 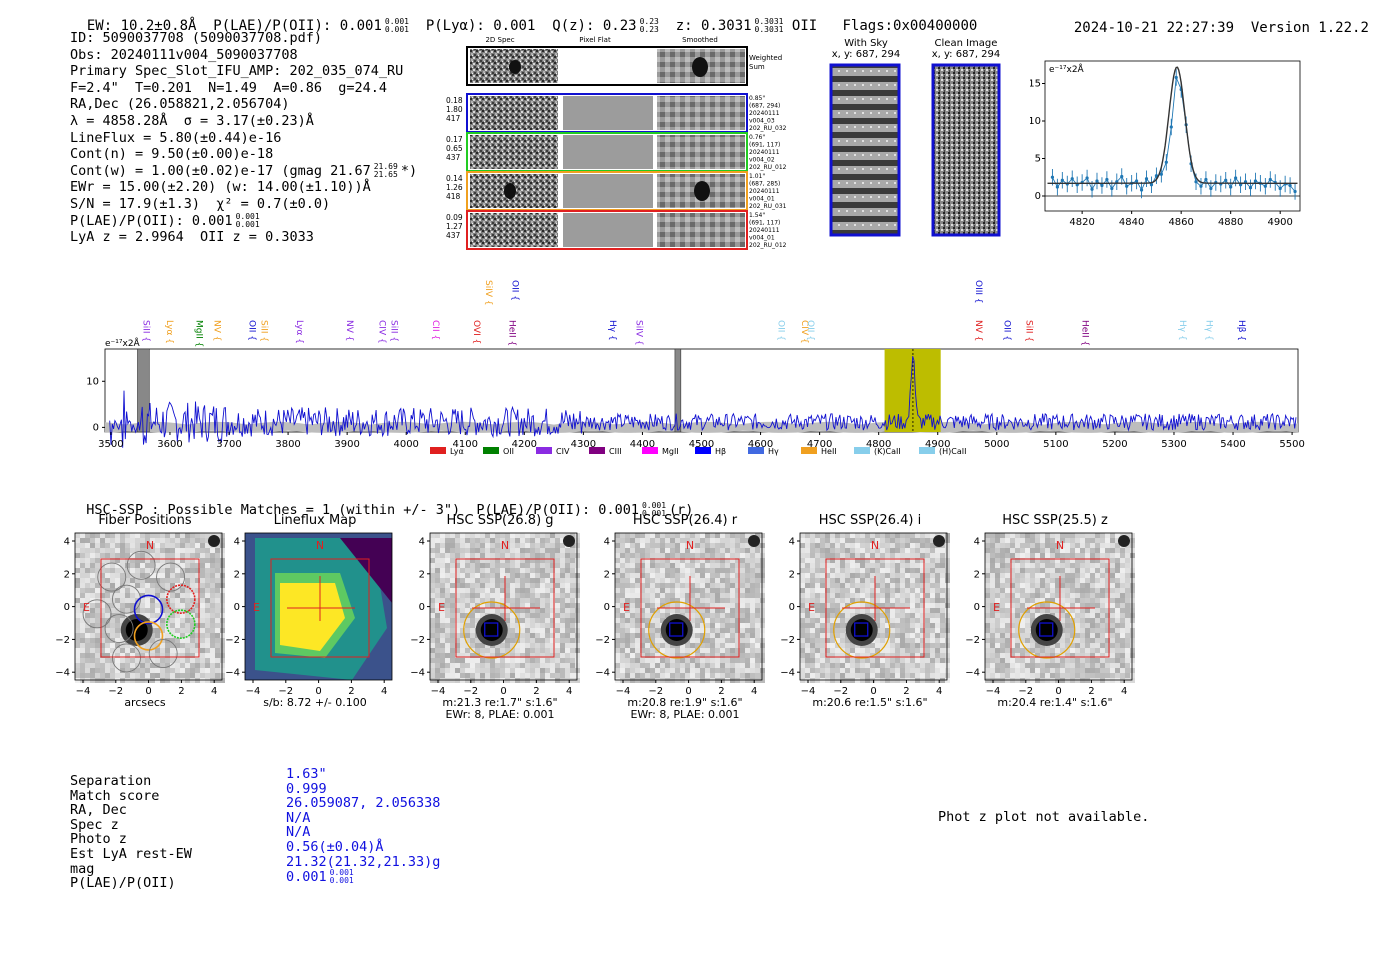 What do you see at coordinates (721, 691) in the screenshot?
I see `panel-xtick-label: 2` at bounding box center [721, 691].